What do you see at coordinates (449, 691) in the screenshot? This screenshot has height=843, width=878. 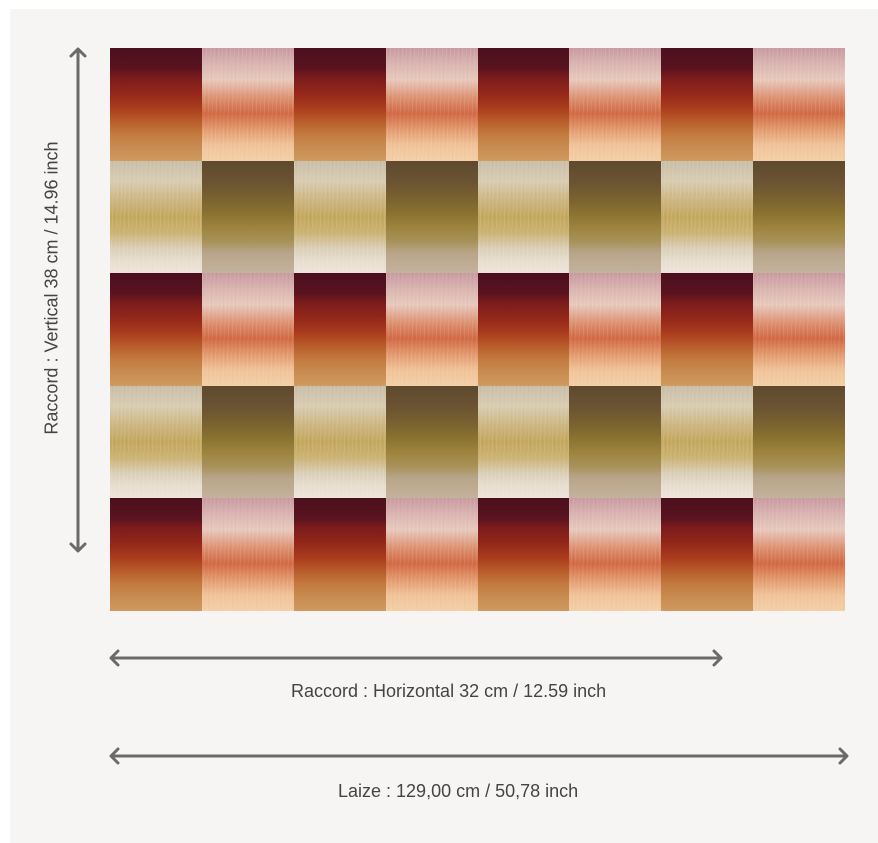 I see `horizontal-repeat-label: Raccord : Horizontal 32 cm / 12.59 inch` at bounding box center [449, 691].